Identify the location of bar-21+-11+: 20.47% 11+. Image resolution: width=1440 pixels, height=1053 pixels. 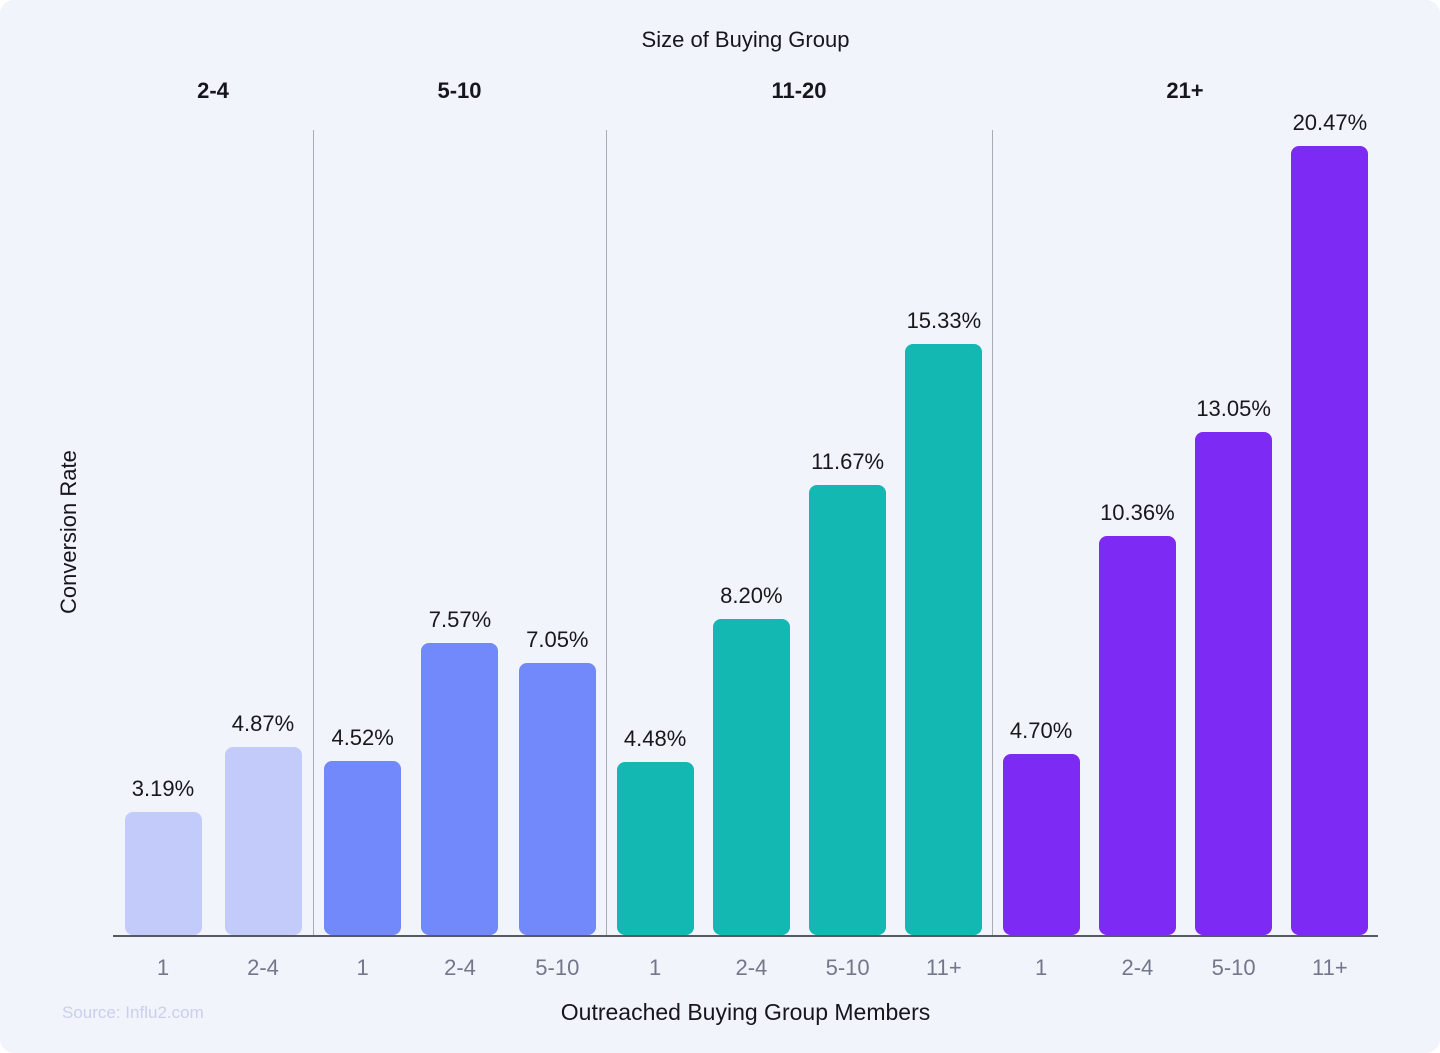
(1330, 545).